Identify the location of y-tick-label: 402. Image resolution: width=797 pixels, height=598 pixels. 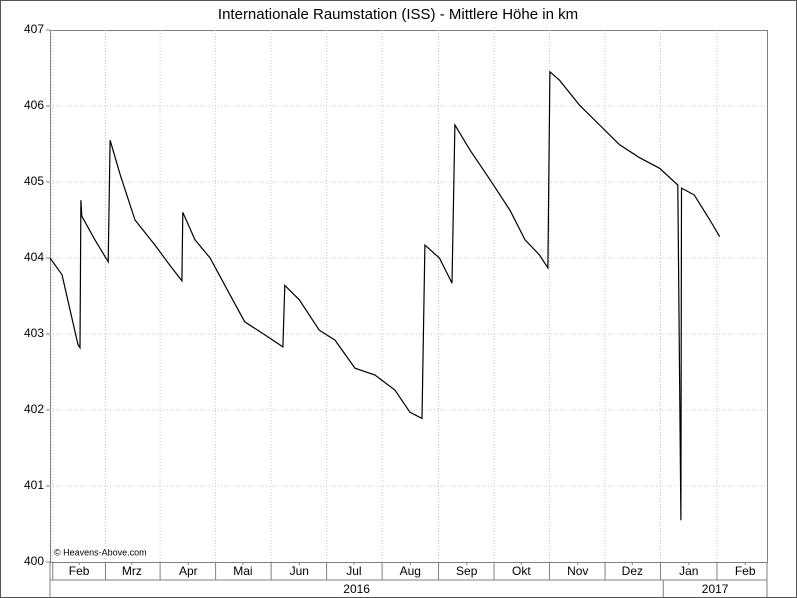
(34, 409).